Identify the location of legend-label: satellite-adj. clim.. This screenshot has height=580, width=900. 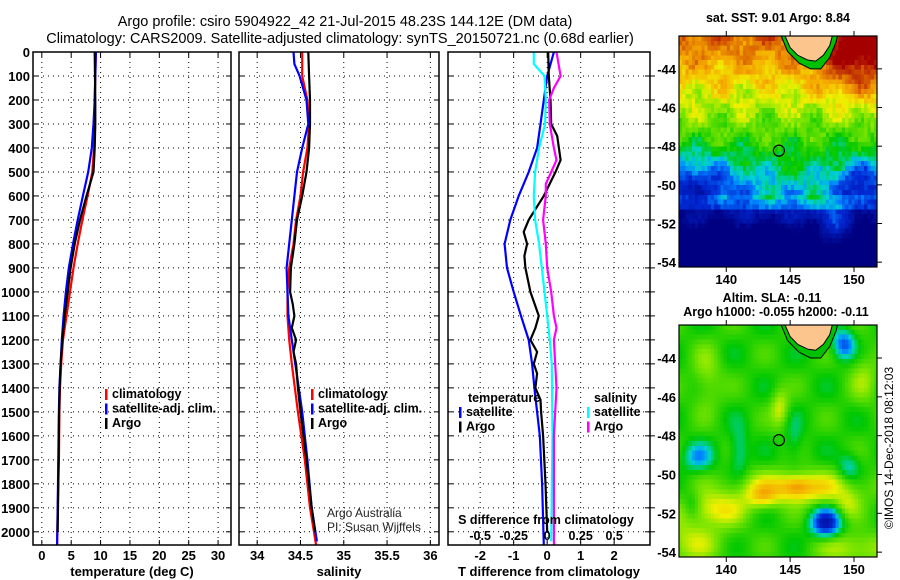
(164, 409).